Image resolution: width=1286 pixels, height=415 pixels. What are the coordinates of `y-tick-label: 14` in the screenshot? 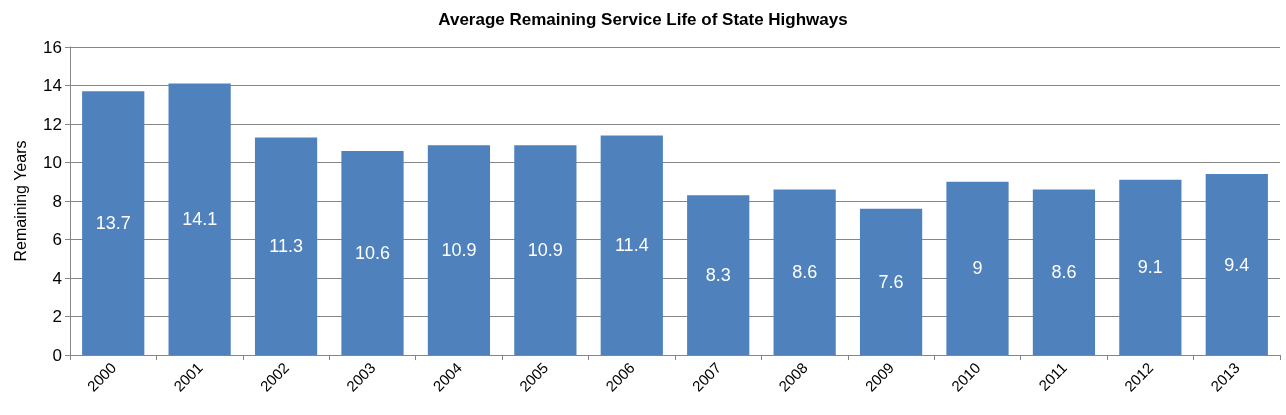 It's located at (52, 85).